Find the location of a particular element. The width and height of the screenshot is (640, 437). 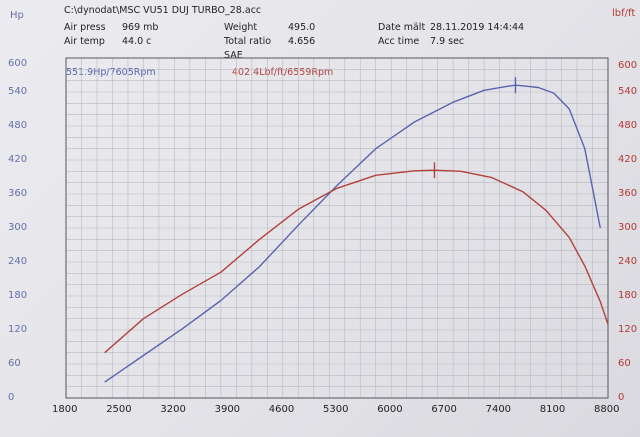

right-tick-label: 360 is located at coordinates (628, 193).